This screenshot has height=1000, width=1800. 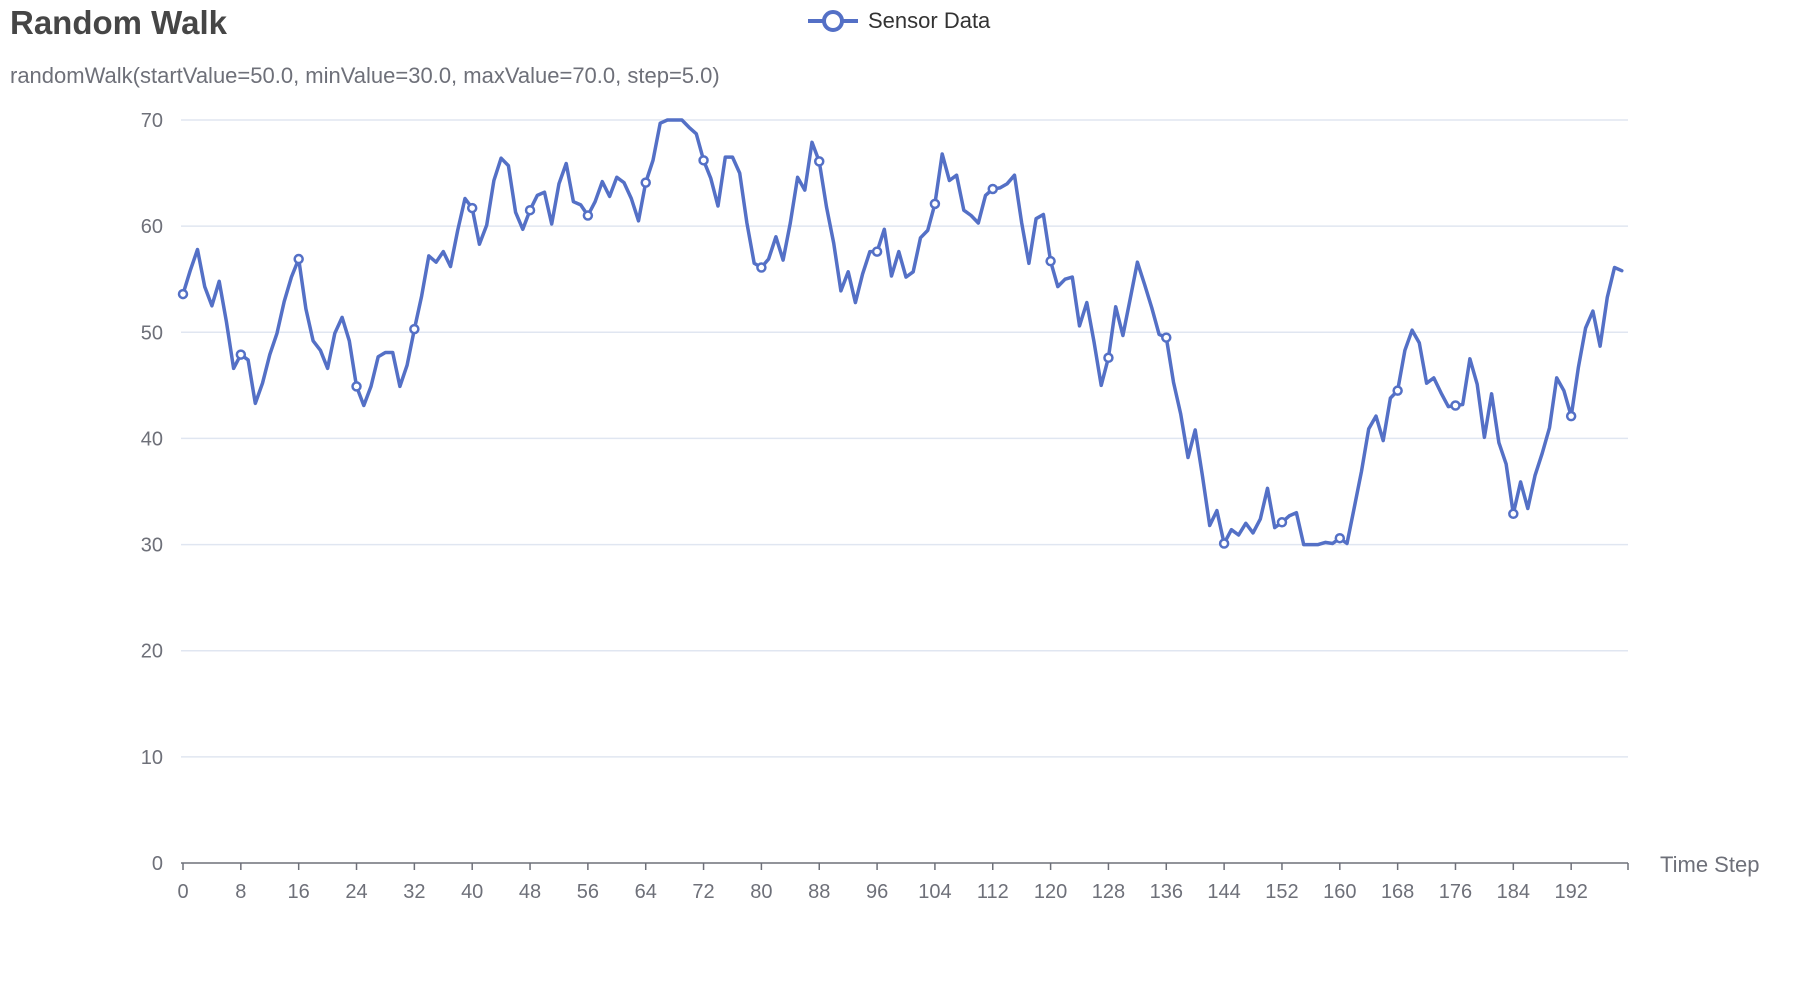 I want to click on x-tick-label-56: 56, so click(x=588, y=892).